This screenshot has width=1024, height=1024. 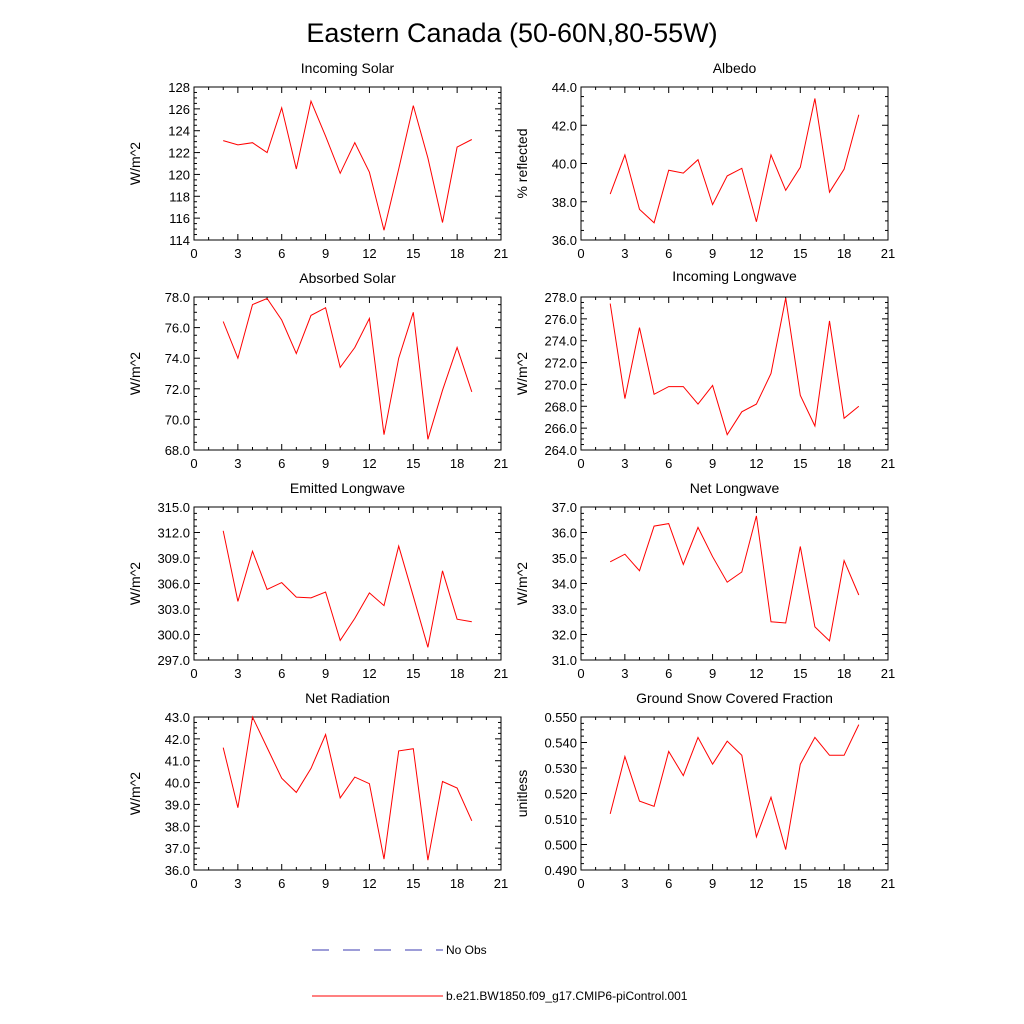 What do you see at coordinates (179, 153) in the screenshot?
I see `y-tick-label: 122` at bounding box center [179, 153].